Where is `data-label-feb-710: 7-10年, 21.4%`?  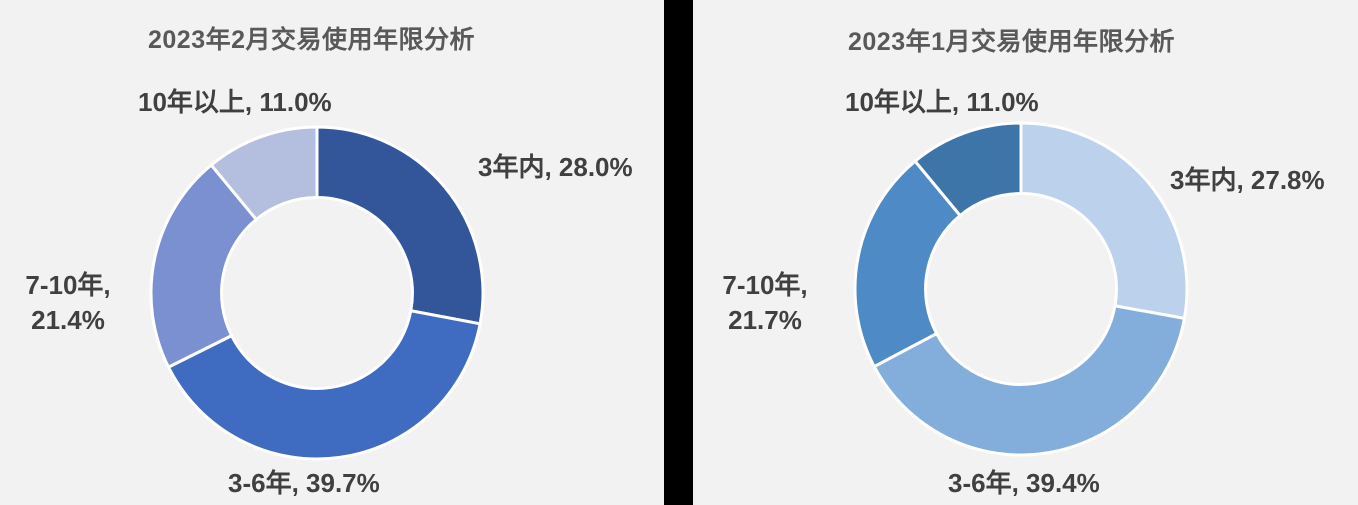
data-label-feb-710: 7-10年, 21.4% is located at coordinates (68, 303).